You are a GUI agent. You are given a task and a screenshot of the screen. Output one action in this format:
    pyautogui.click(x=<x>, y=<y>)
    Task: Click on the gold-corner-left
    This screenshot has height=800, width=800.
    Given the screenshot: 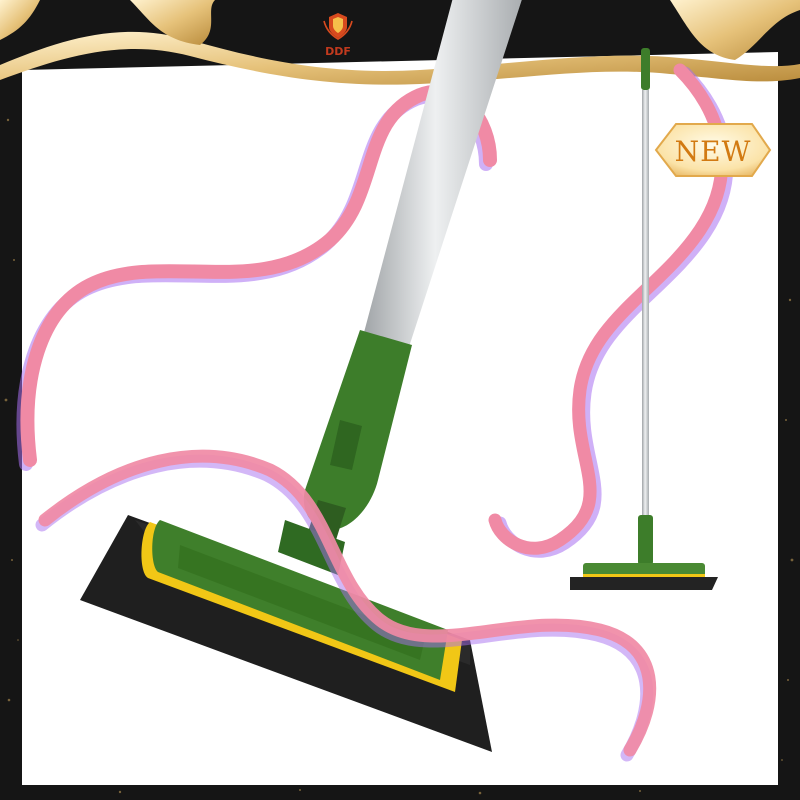 What is the action you would take?
    pyautogui.click(x=20, y=20)
    